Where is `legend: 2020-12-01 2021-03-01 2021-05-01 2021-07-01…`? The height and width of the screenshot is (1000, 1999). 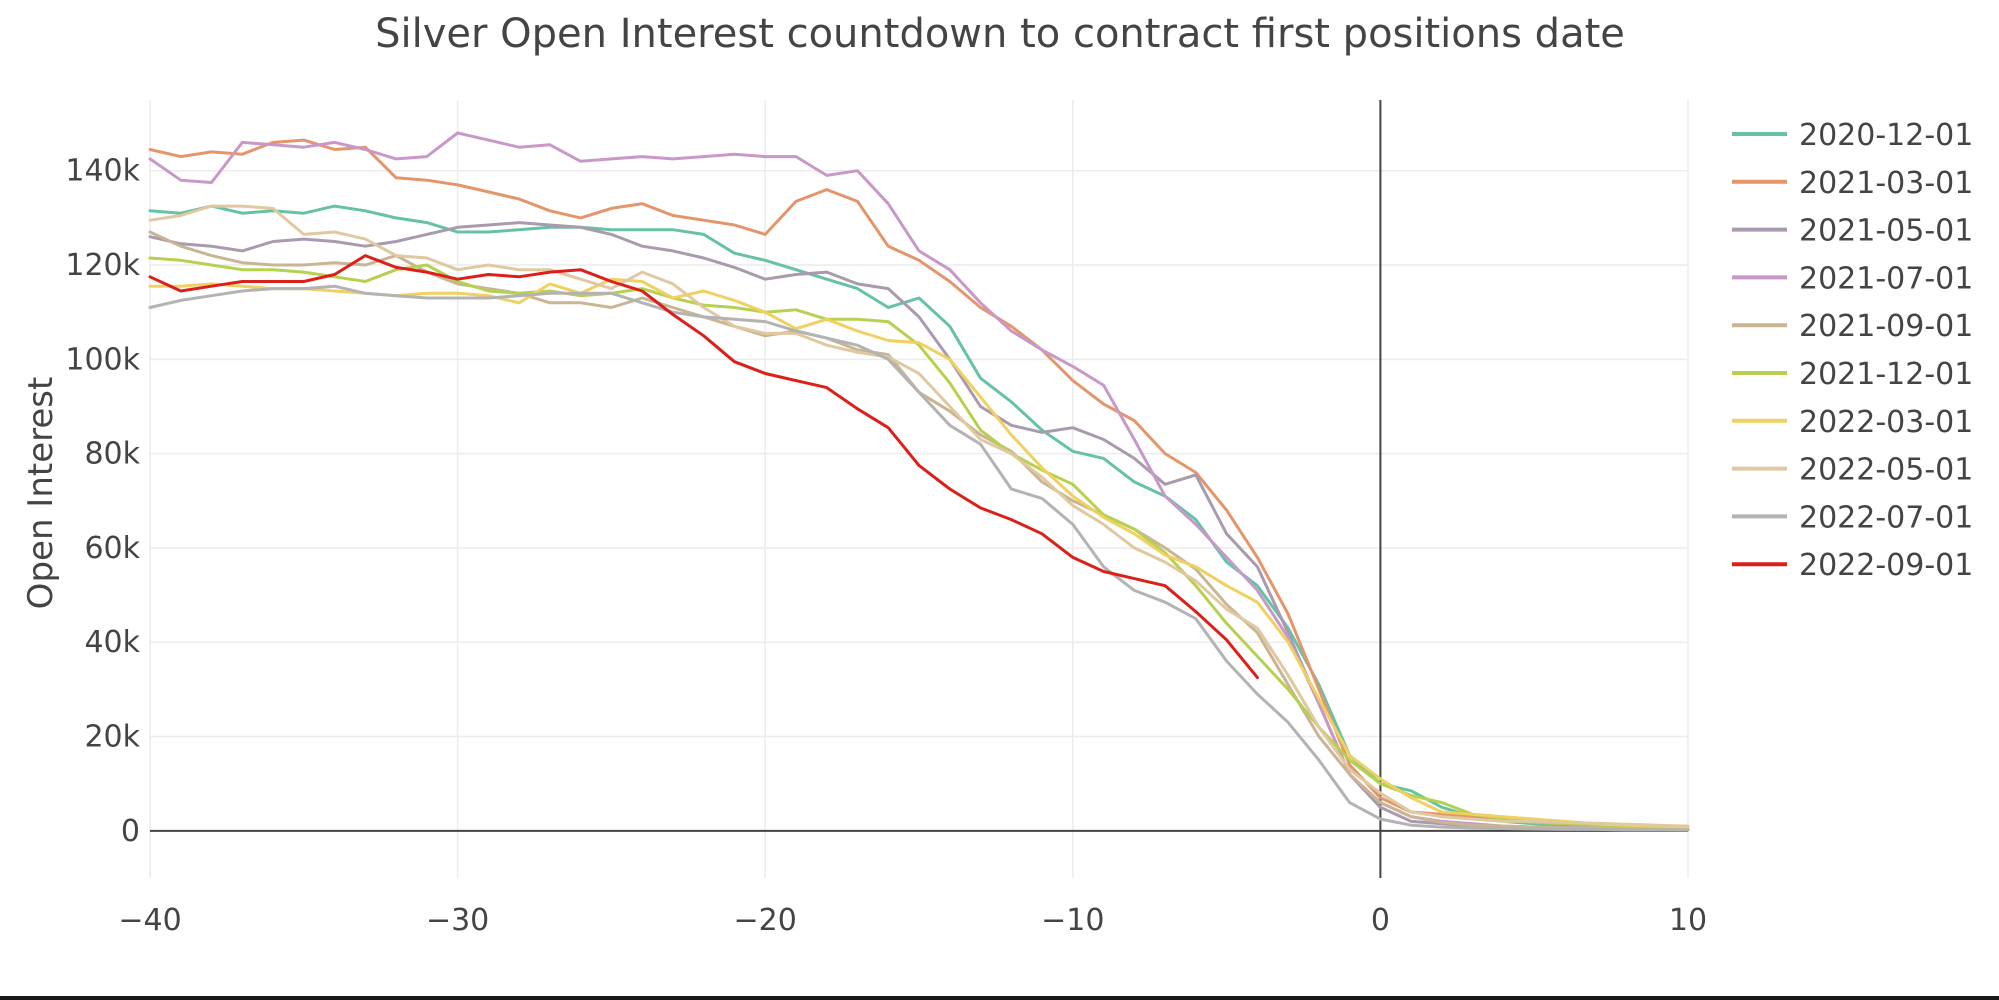 legend: 2020-12-01 2021-03-01 2021-05-01 2021-07-01… is located at coordinates (1852, 350).